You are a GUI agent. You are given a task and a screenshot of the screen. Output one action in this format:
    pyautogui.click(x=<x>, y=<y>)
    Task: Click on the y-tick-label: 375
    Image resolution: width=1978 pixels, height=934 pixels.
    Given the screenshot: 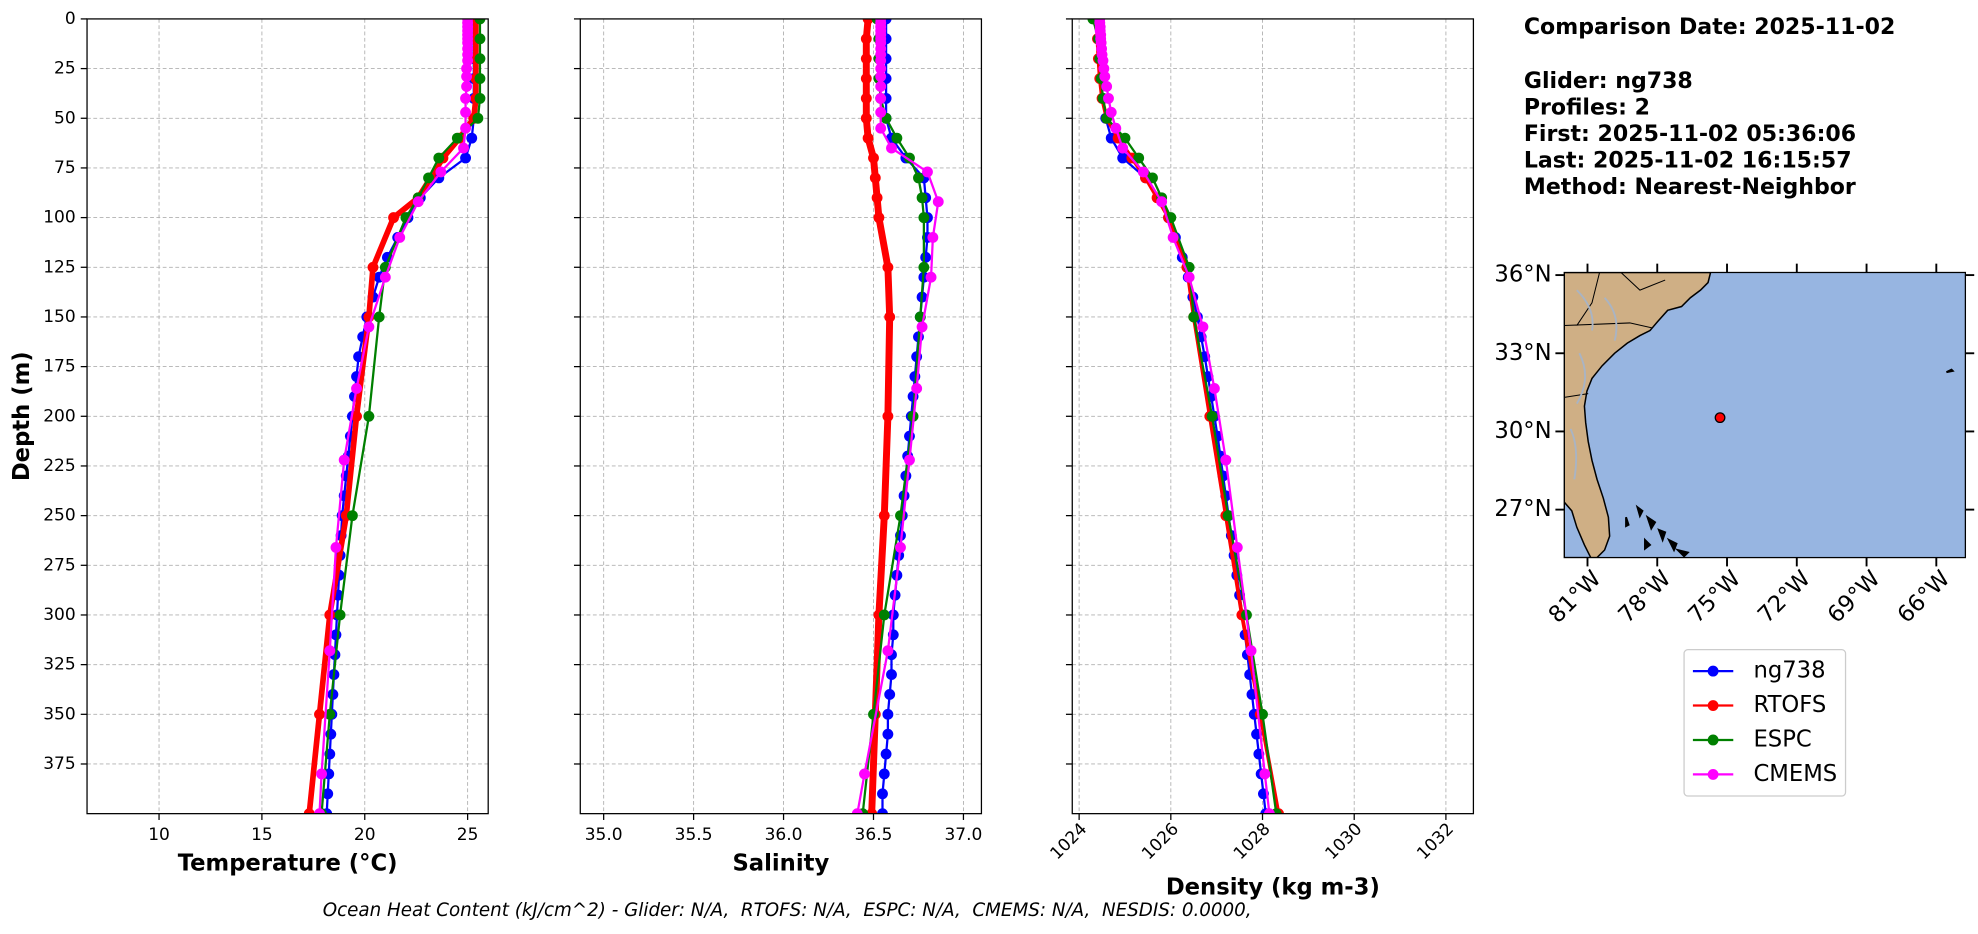 What is the action you would take?
    pyautogui.click(x=59, y=764)
    